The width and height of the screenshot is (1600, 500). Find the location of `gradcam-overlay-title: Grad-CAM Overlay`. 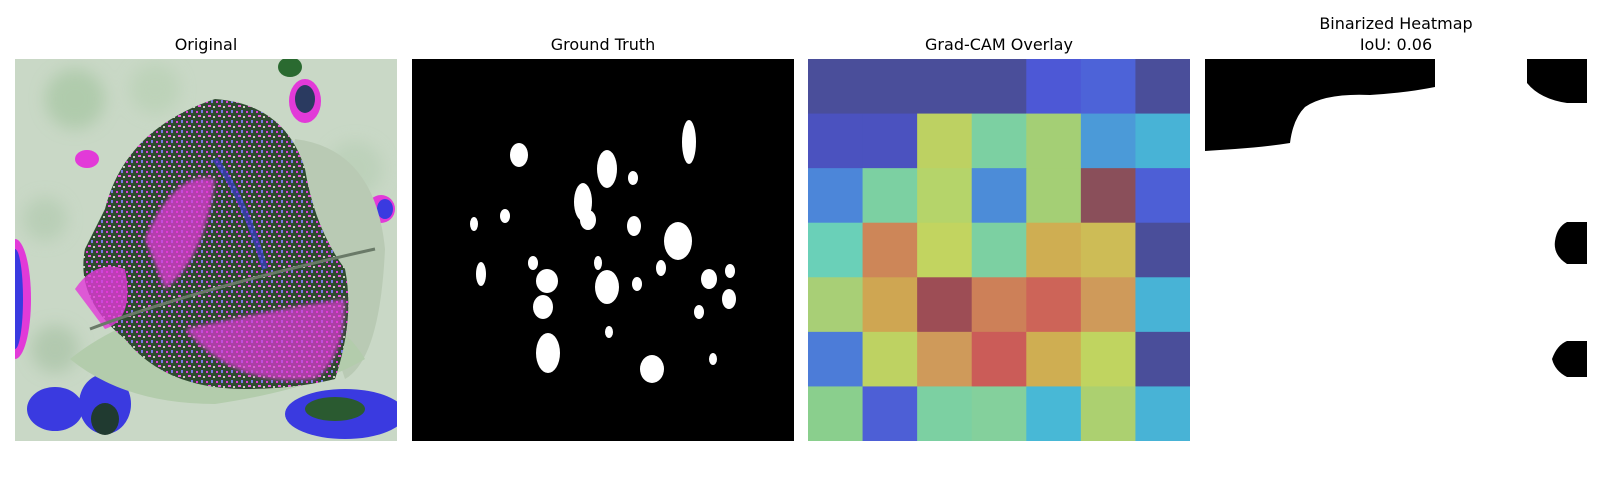

gradcam-overlay-title: Grad-CAM Overlay is located at coordinates (999, 44).